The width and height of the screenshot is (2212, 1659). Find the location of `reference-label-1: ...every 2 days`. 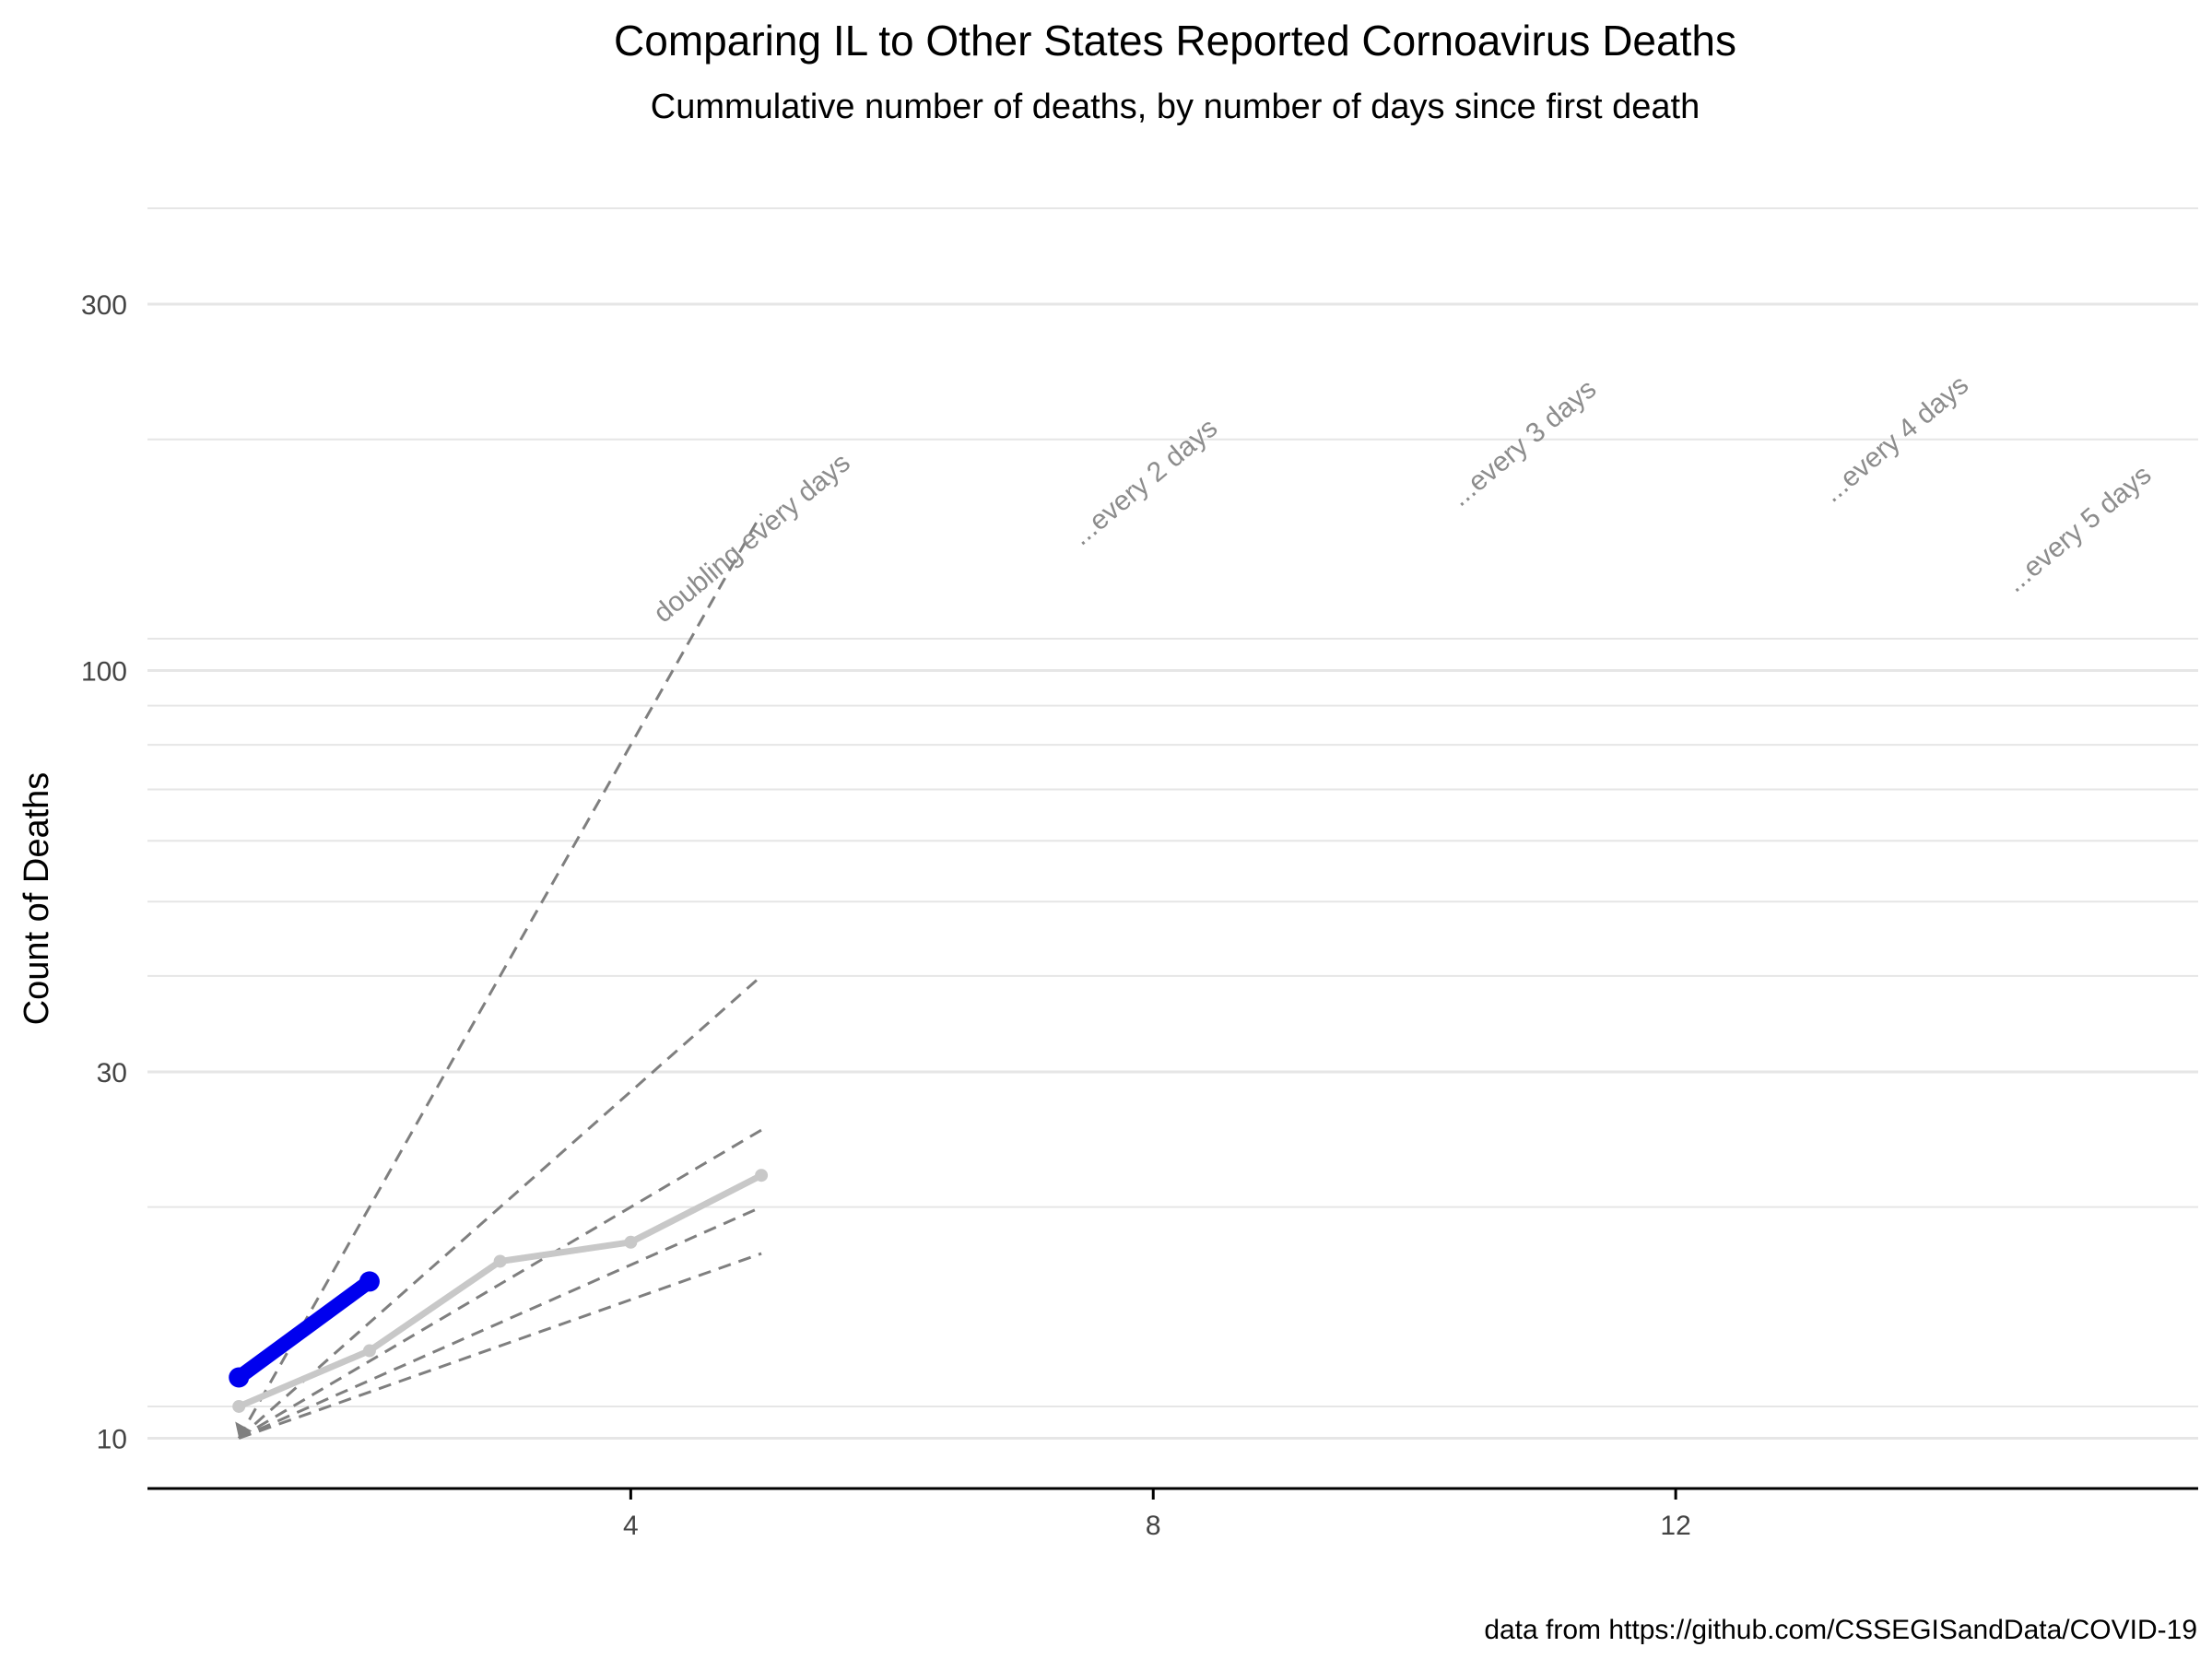

reference-label-1: ...every 2 days is located at coordinates (1145, 482).